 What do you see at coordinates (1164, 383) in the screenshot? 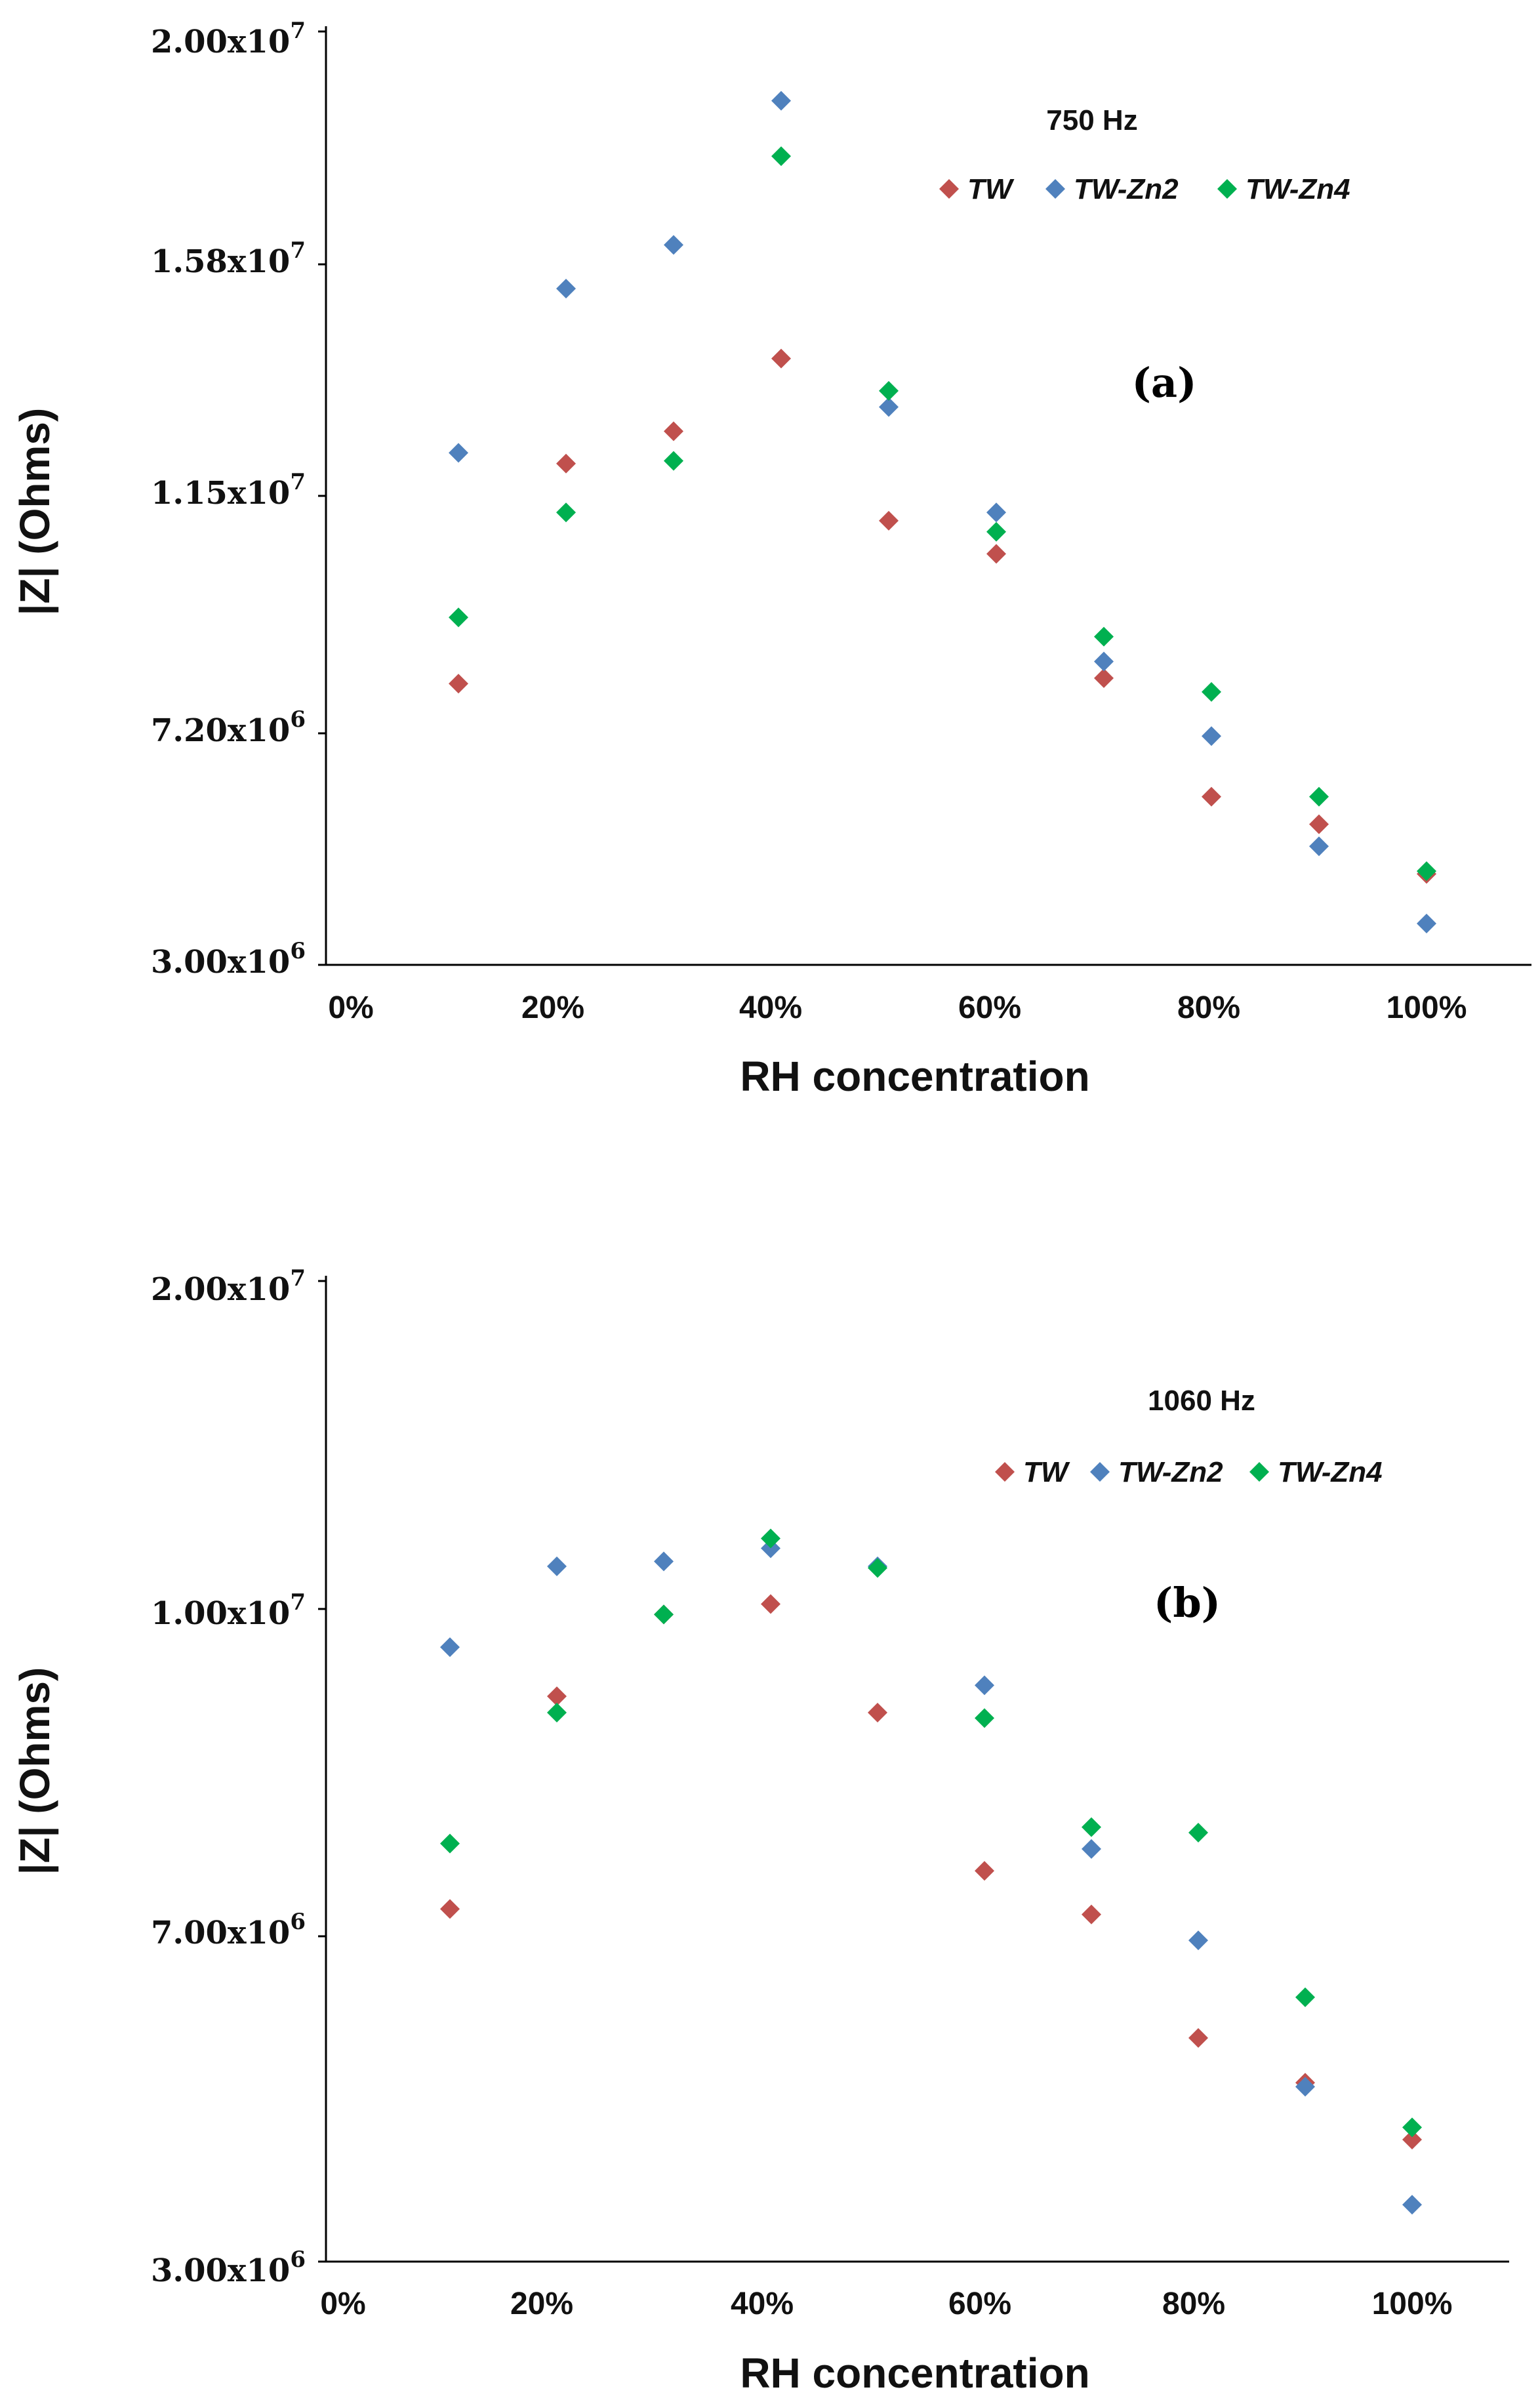
I see `panel-label-a: (a)` at bounding box center [1164, 383].